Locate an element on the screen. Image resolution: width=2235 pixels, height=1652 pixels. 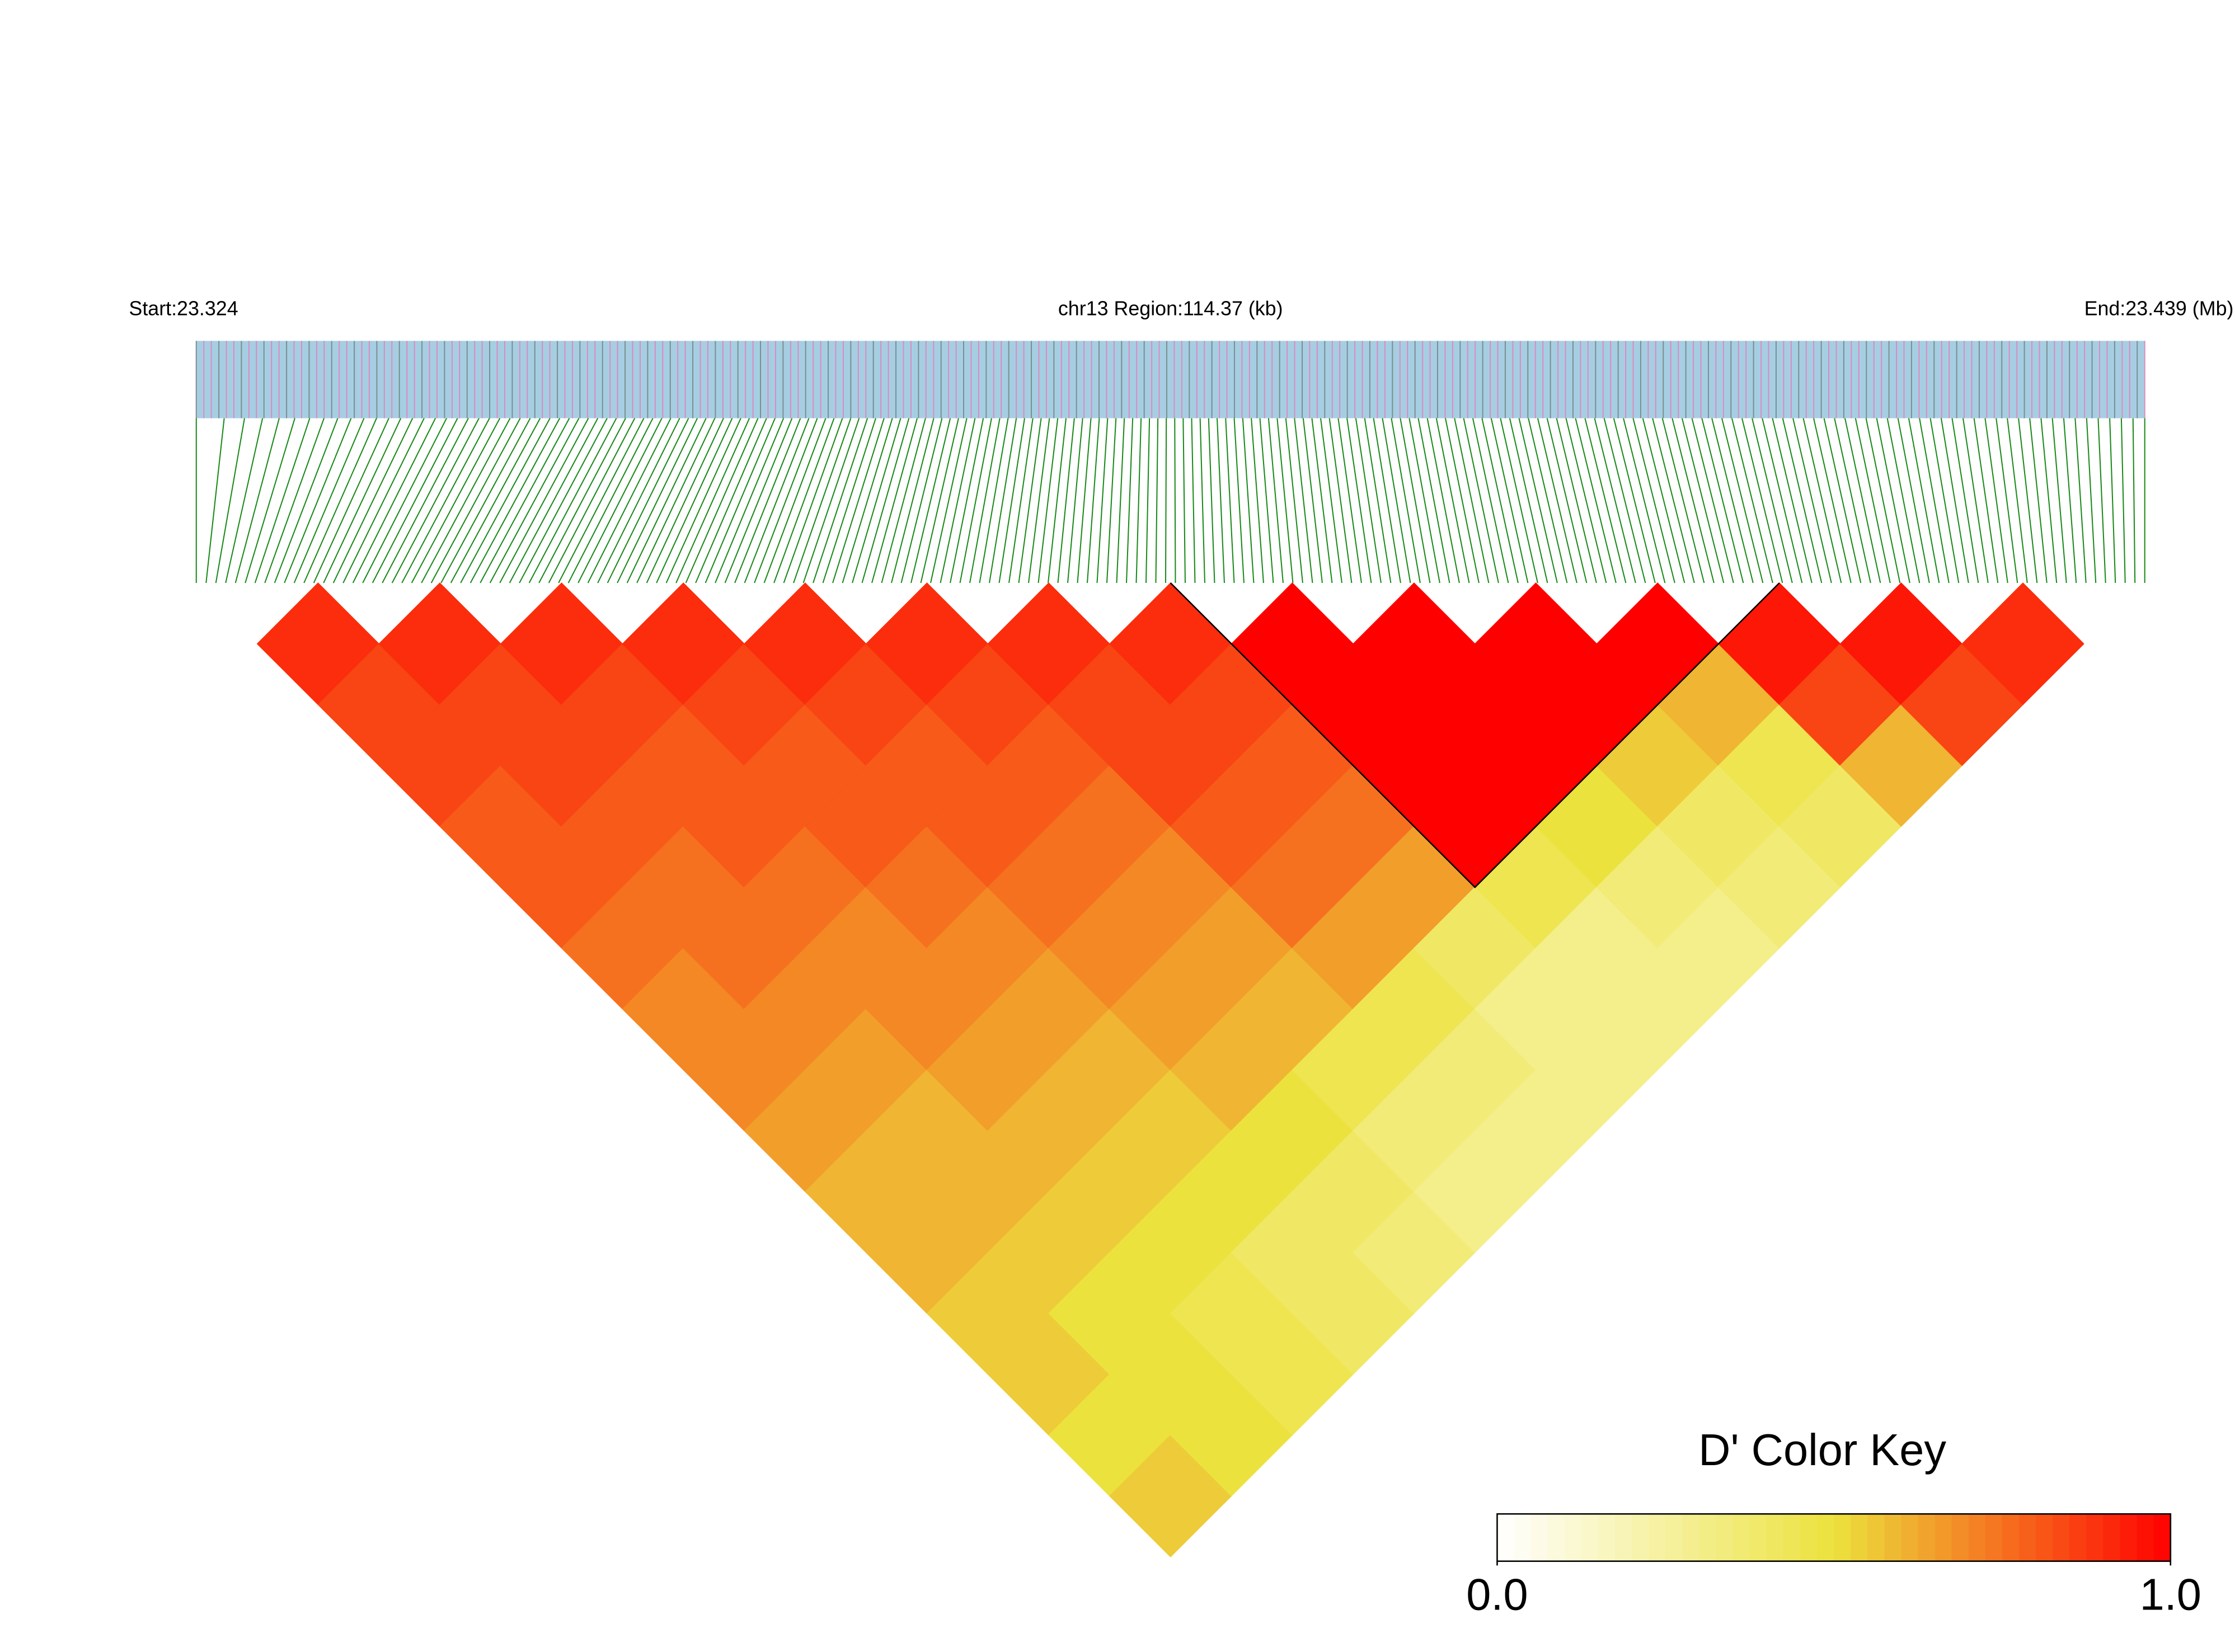
key-tick-label: 1.0 is located at coordinates (2170, 1595).